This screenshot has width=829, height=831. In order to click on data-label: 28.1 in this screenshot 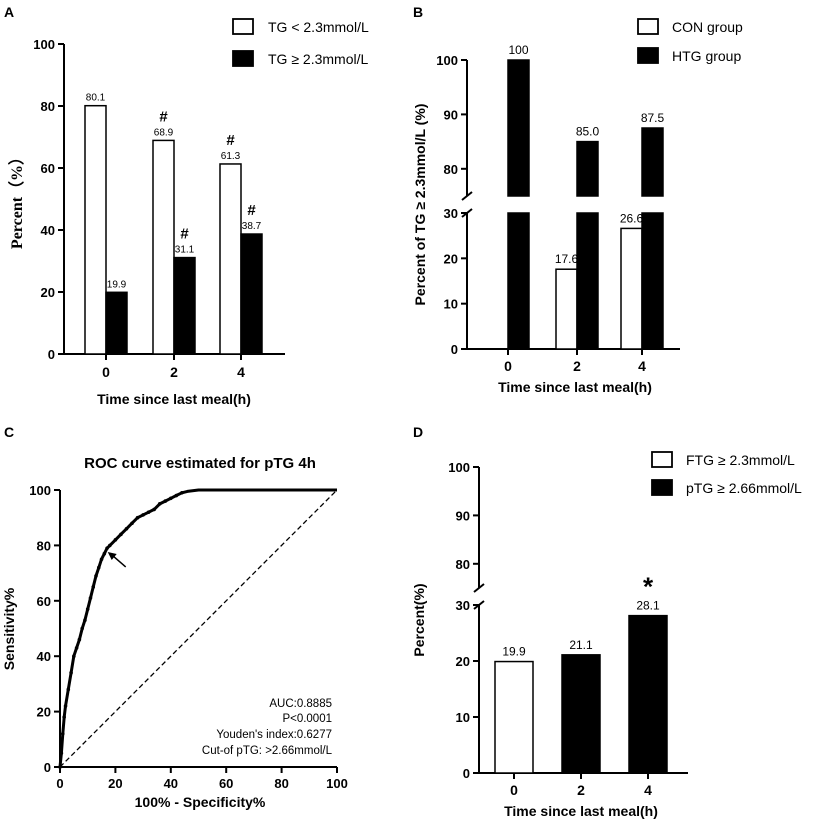, I will do `click(648, 606)`.